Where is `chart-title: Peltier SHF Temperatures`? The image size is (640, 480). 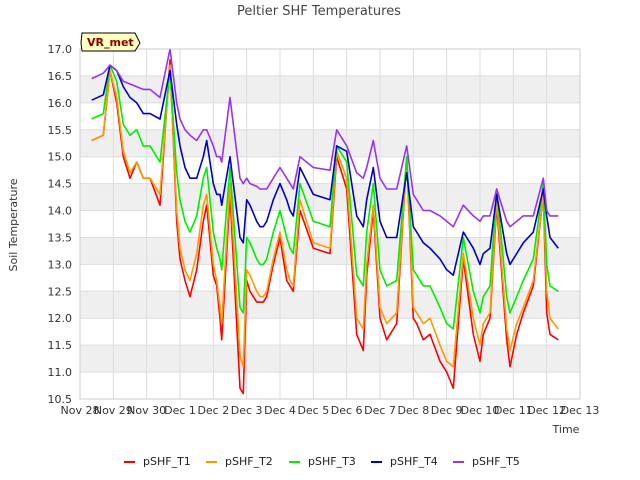
chart-title: Peltier SHF Temperatures is located at coordinates (319, 11).